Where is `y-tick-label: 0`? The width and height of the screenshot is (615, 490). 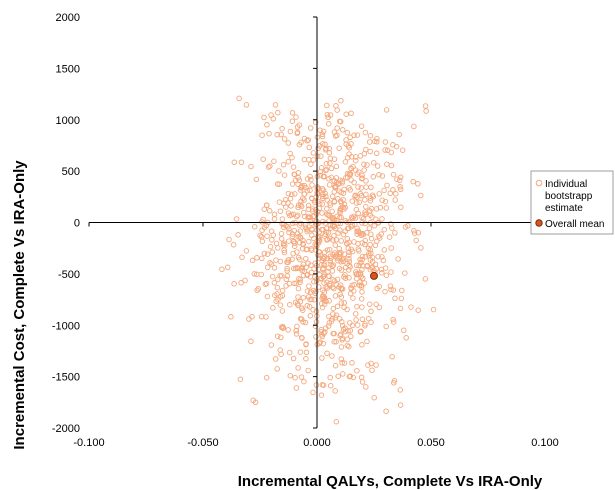
y-tick-label: 0 is located at coordinates (77, 224).